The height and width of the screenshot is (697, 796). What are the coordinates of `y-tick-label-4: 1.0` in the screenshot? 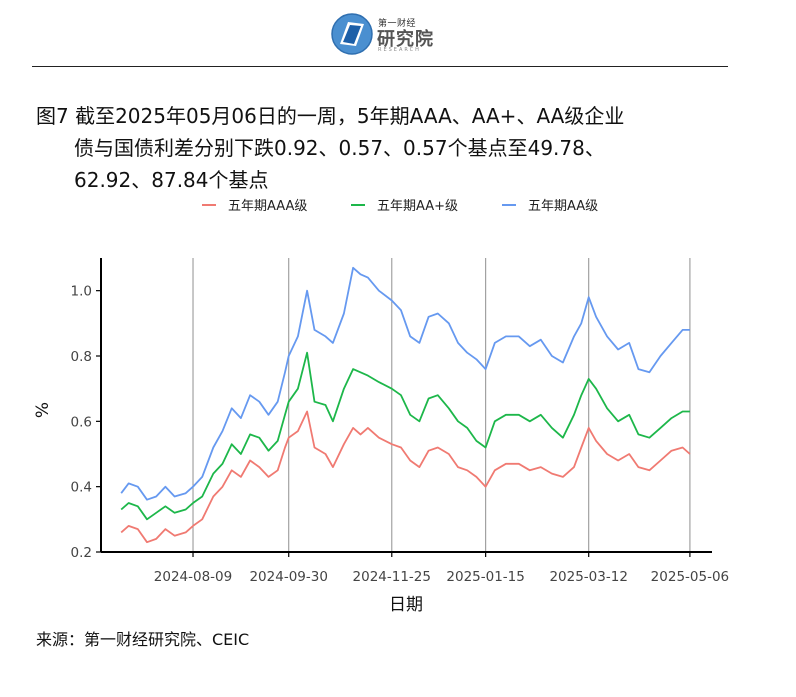 It's located at (81, 292).